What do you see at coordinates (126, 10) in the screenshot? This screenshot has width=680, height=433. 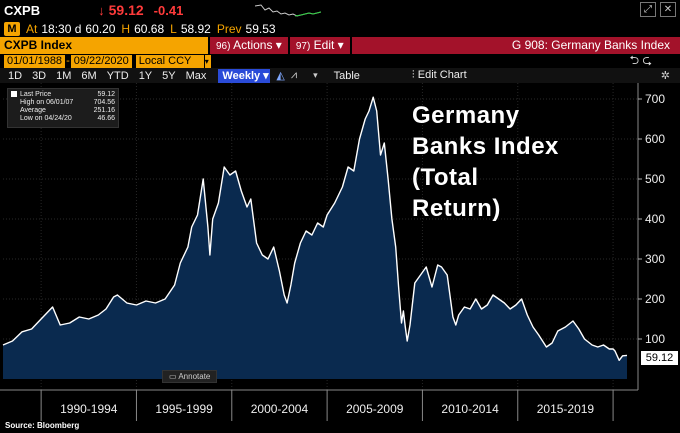 I see `last-price: 59.12` at bounding box center [126, 10].